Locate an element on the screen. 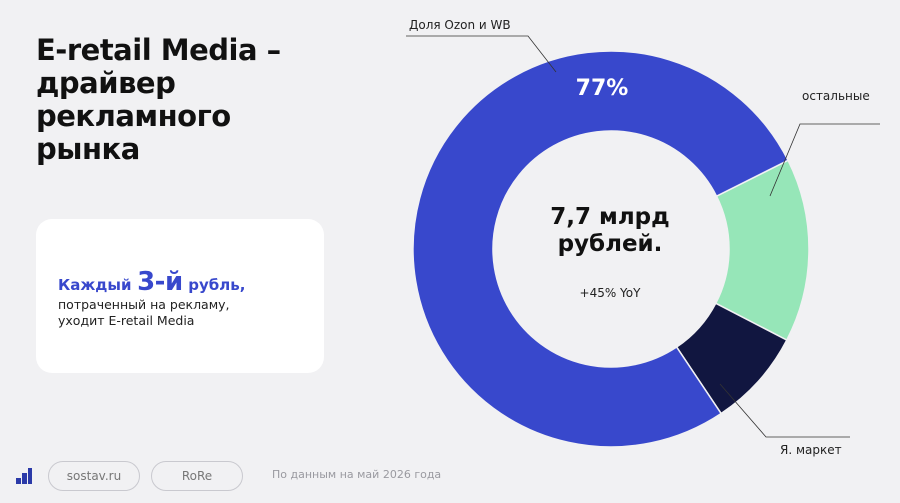  card-text-line: потраченный на рекламу, is located at coordinates (144, 304).